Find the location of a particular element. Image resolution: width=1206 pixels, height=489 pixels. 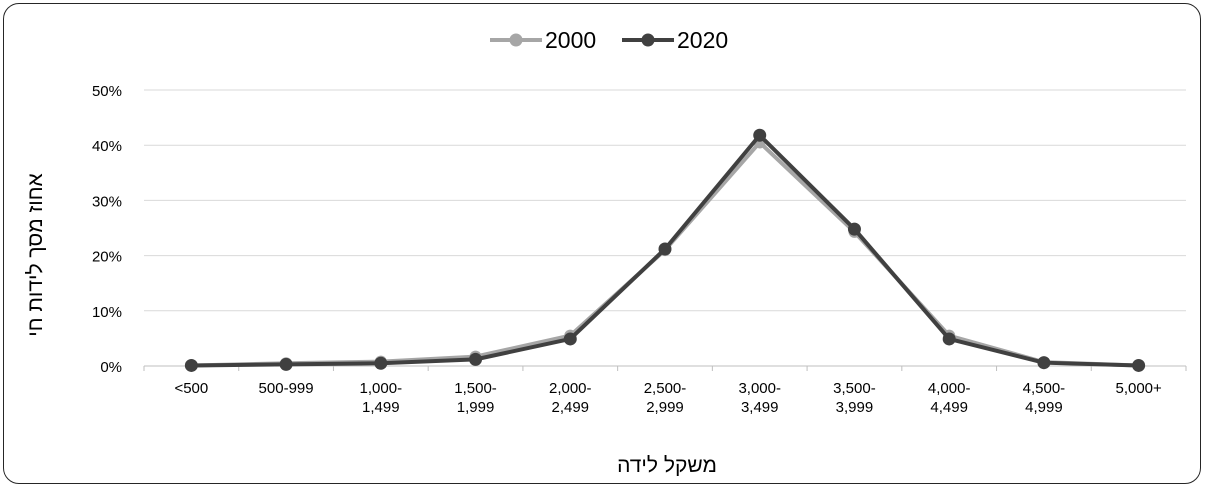

y-tick-label: 10% is located at coordinates (107, 312).